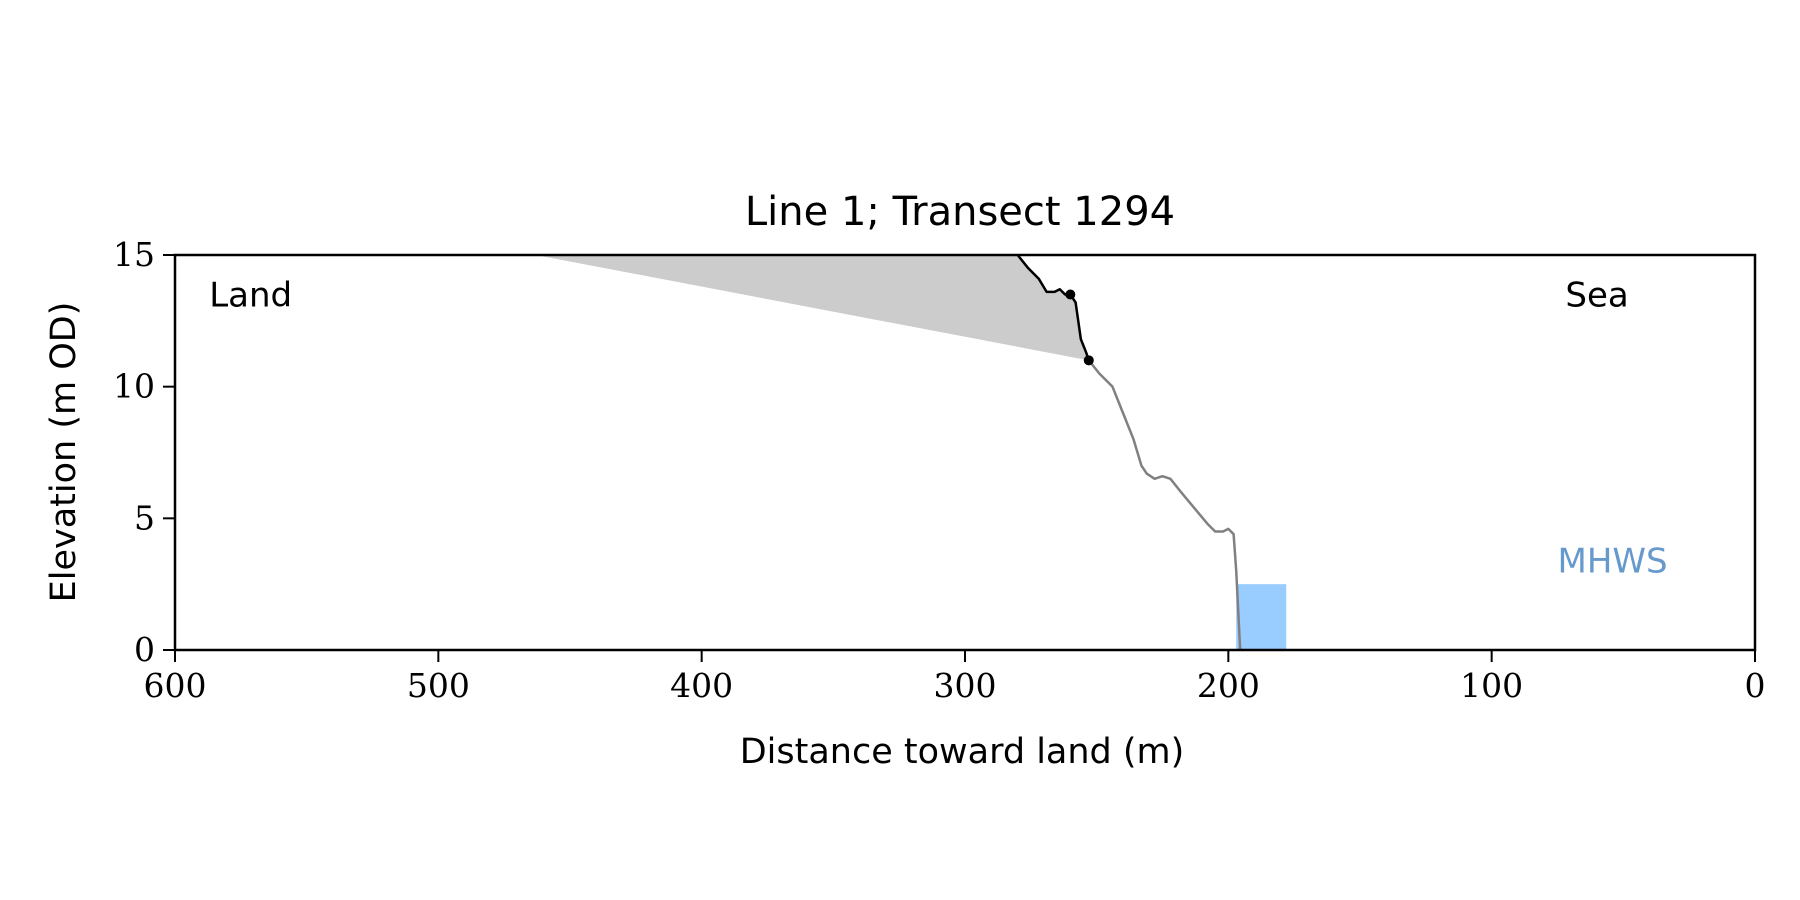  What do you see at coordinates (701, 685) in the screenshot?
I see `x-tick-label: 400` at bounding box center [701, 685].